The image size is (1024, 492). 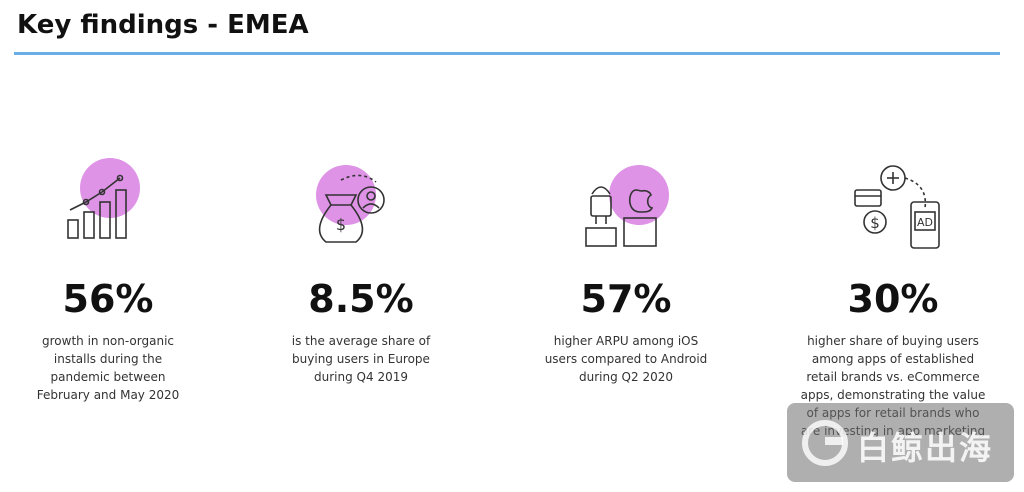 What do you see at coordinates (350, 204) in the screenshot?
I see `finding-icon: $` at bounding box center [350, 204].